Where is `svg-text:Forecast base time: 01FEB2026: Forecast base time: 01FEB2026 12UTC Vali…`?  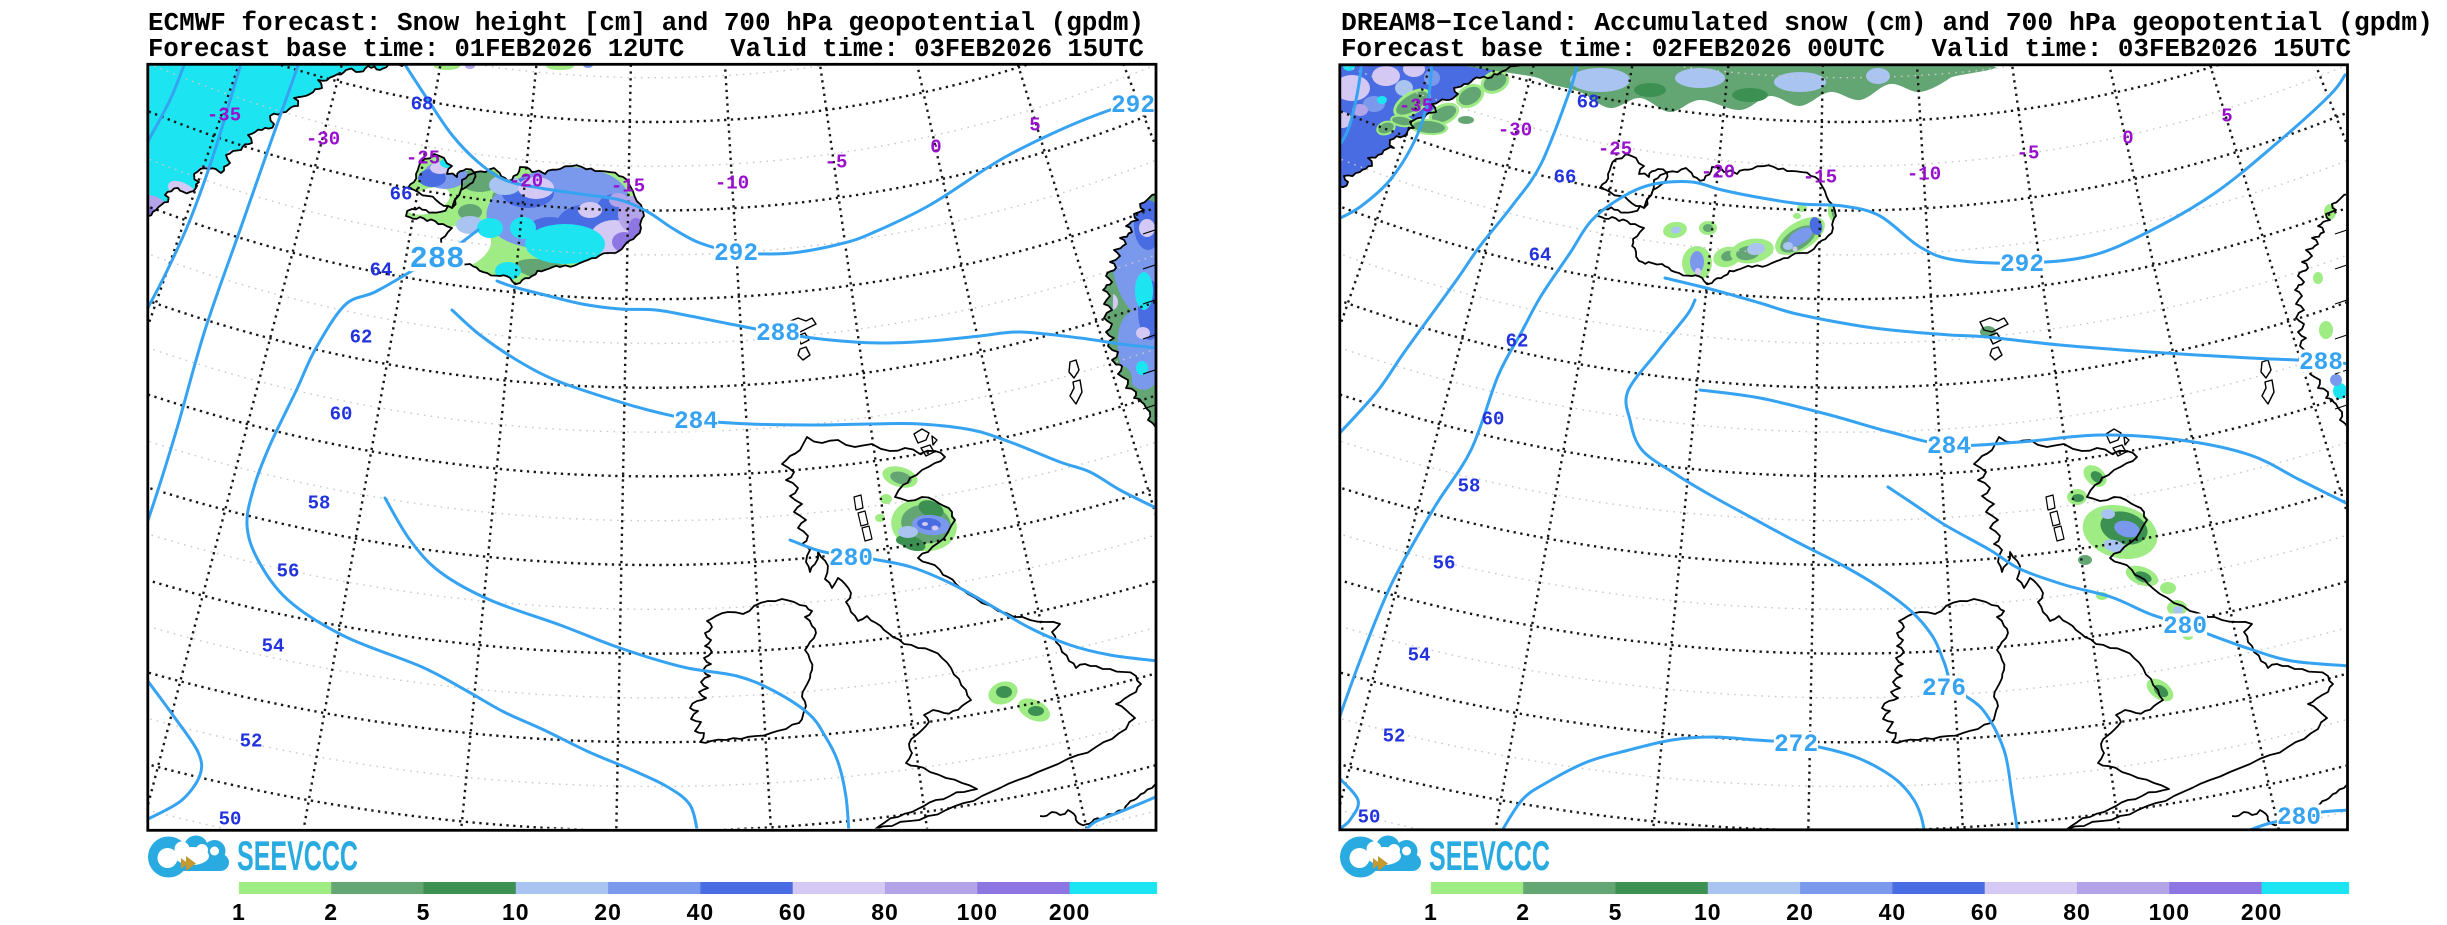
svg-text:Forecast base time: 01FEB2026: Forecast base time: 01FEB2026 12UTC Vali… is located at coordinates (646, 49).